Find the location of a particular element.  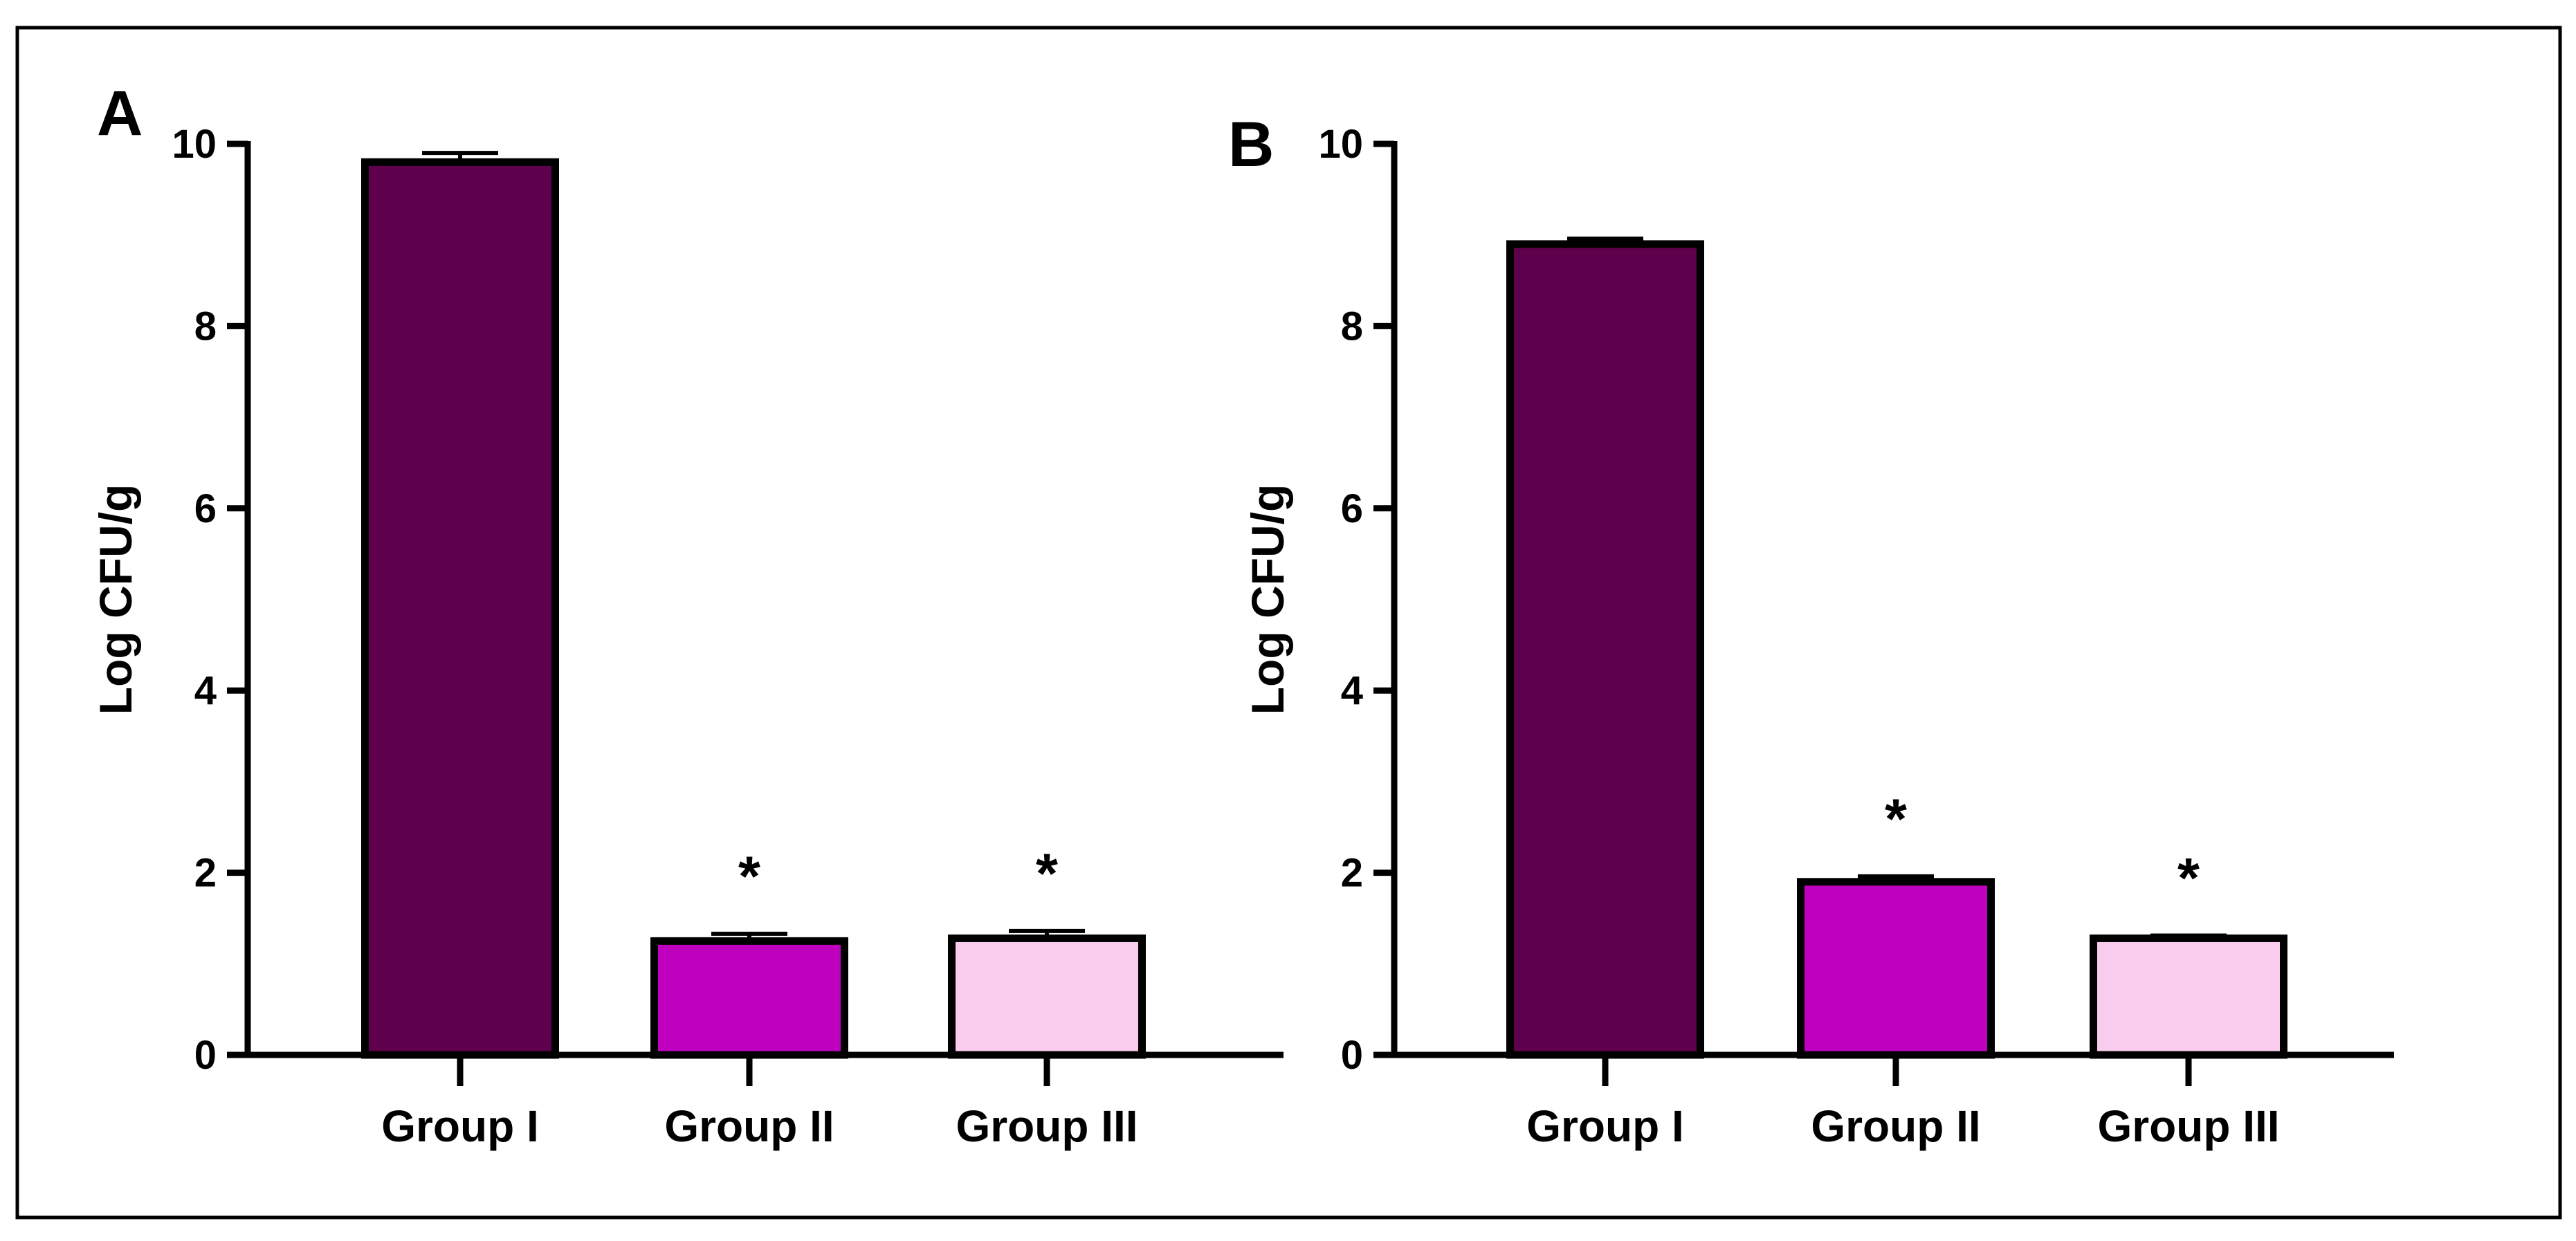

panel-letter: B is located at coordinates (1251, 144).